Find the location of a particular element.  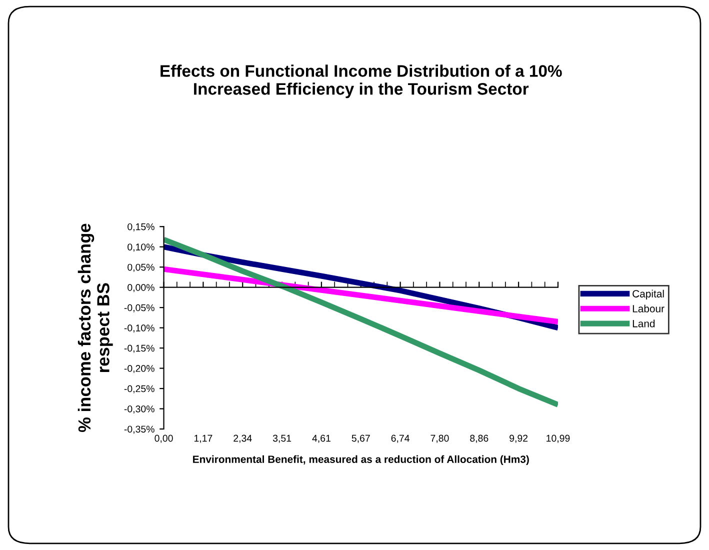

x-tick-label: 10,99 is located at coordinates (558, 438).